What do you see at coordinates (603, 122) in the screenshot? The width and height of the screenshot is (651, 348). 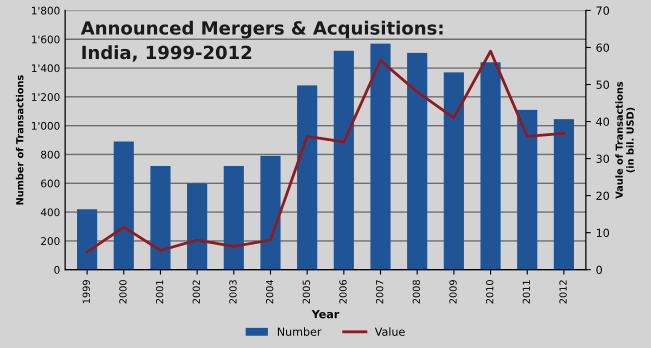 I see `y2-tick-label: 40` at bounding box center [603, 122].